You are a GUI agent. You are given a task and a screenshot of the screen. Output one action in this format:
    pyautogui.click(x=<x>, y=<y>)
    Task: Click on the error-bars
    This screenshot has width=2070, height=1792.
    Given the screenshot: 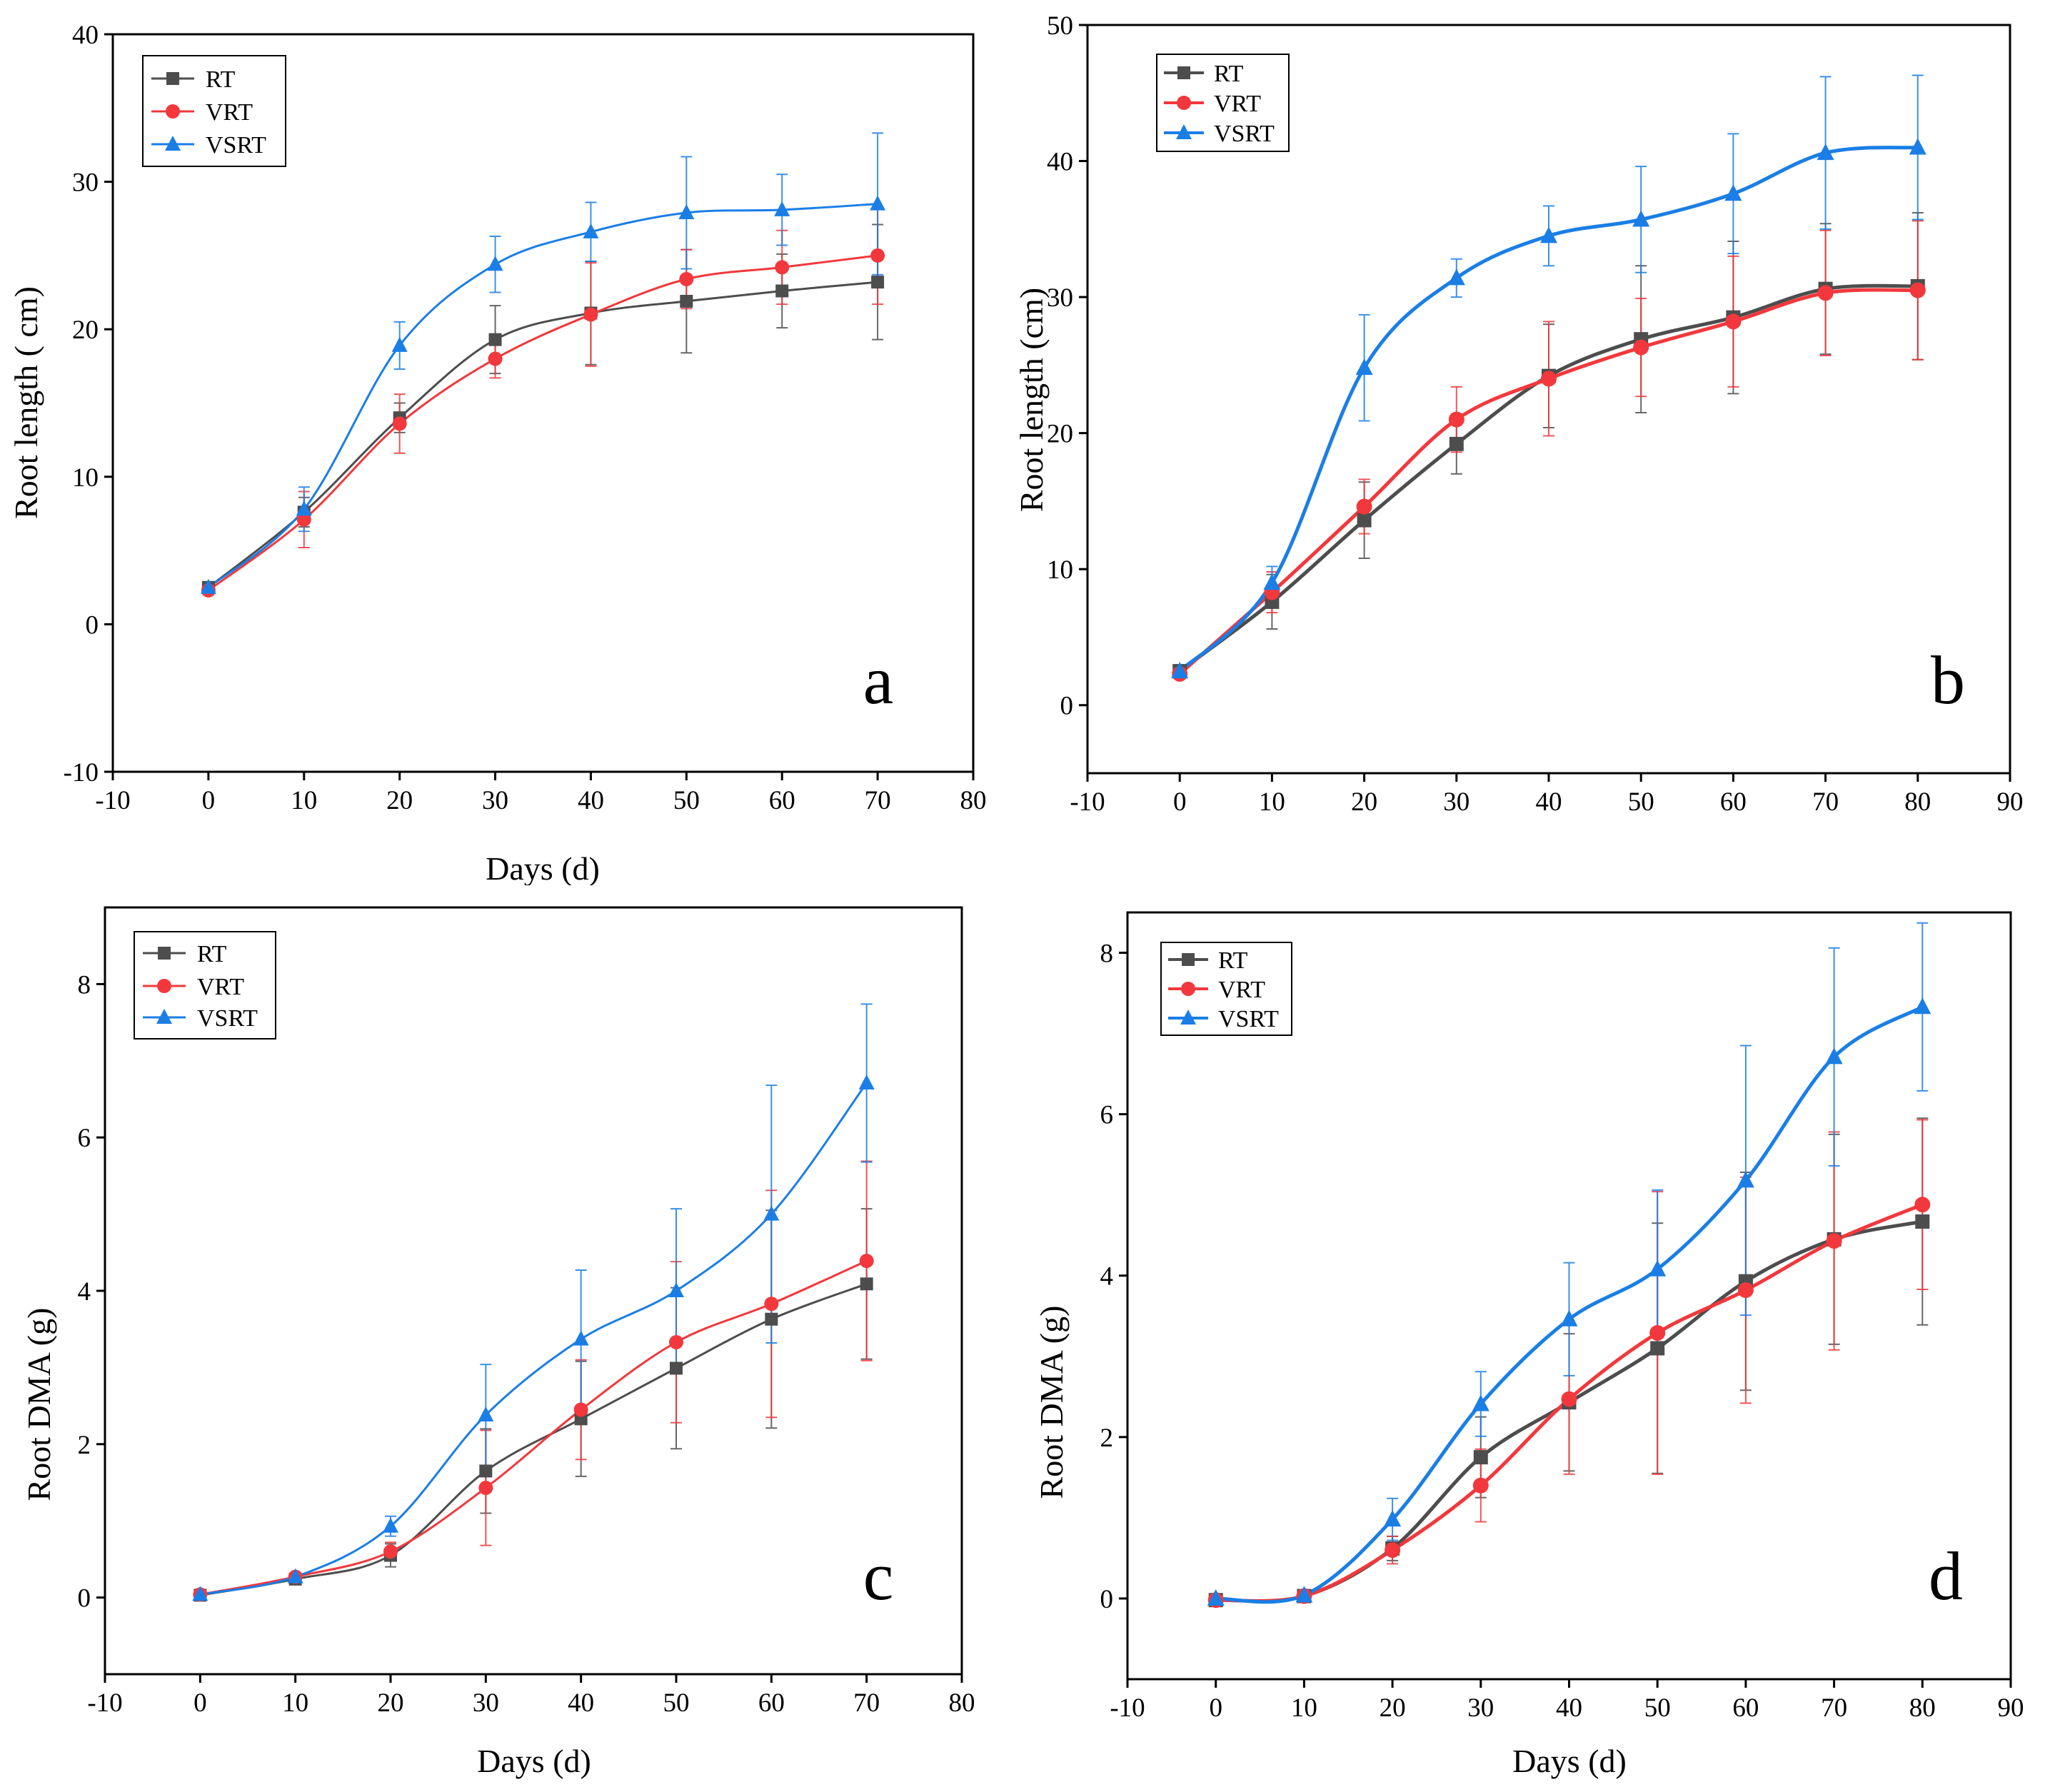 What is the action you would take?
    pyautogui.click(x=1569, y=1263)
    